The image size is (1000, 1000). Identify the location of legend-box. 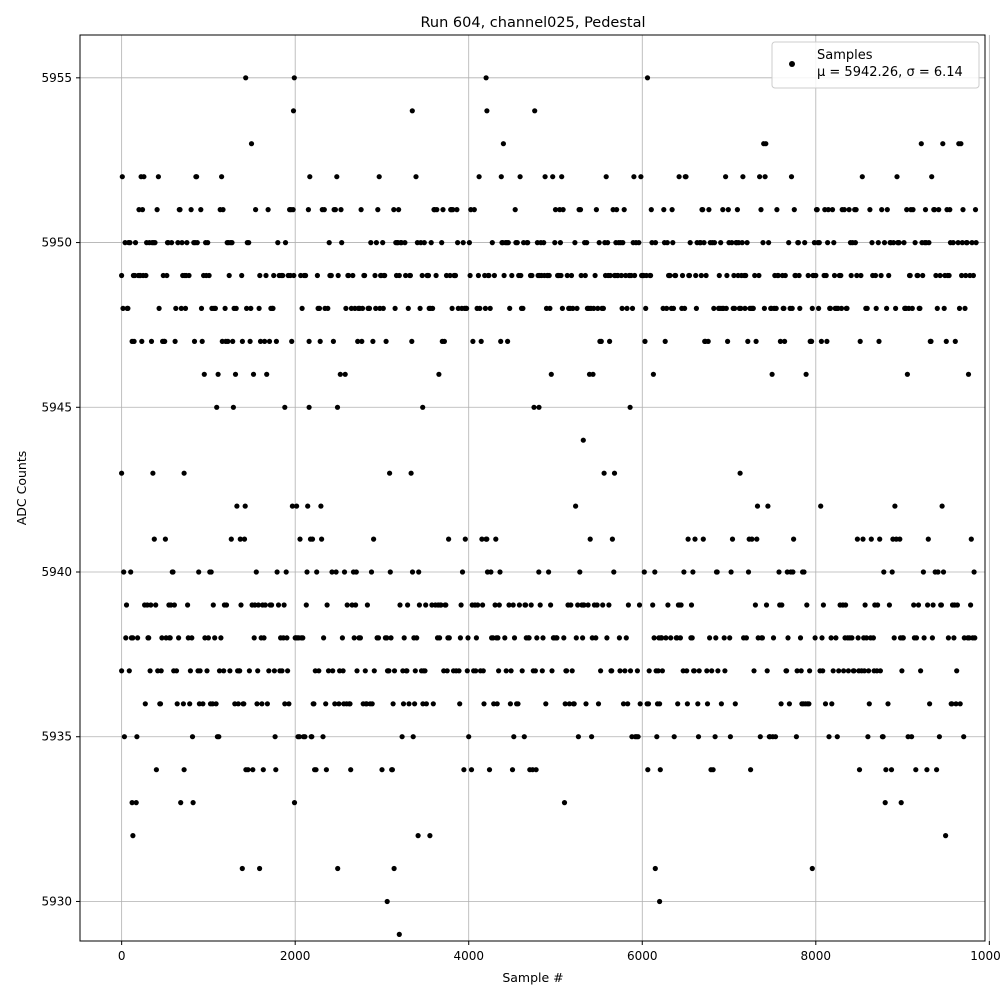
(875, 65).